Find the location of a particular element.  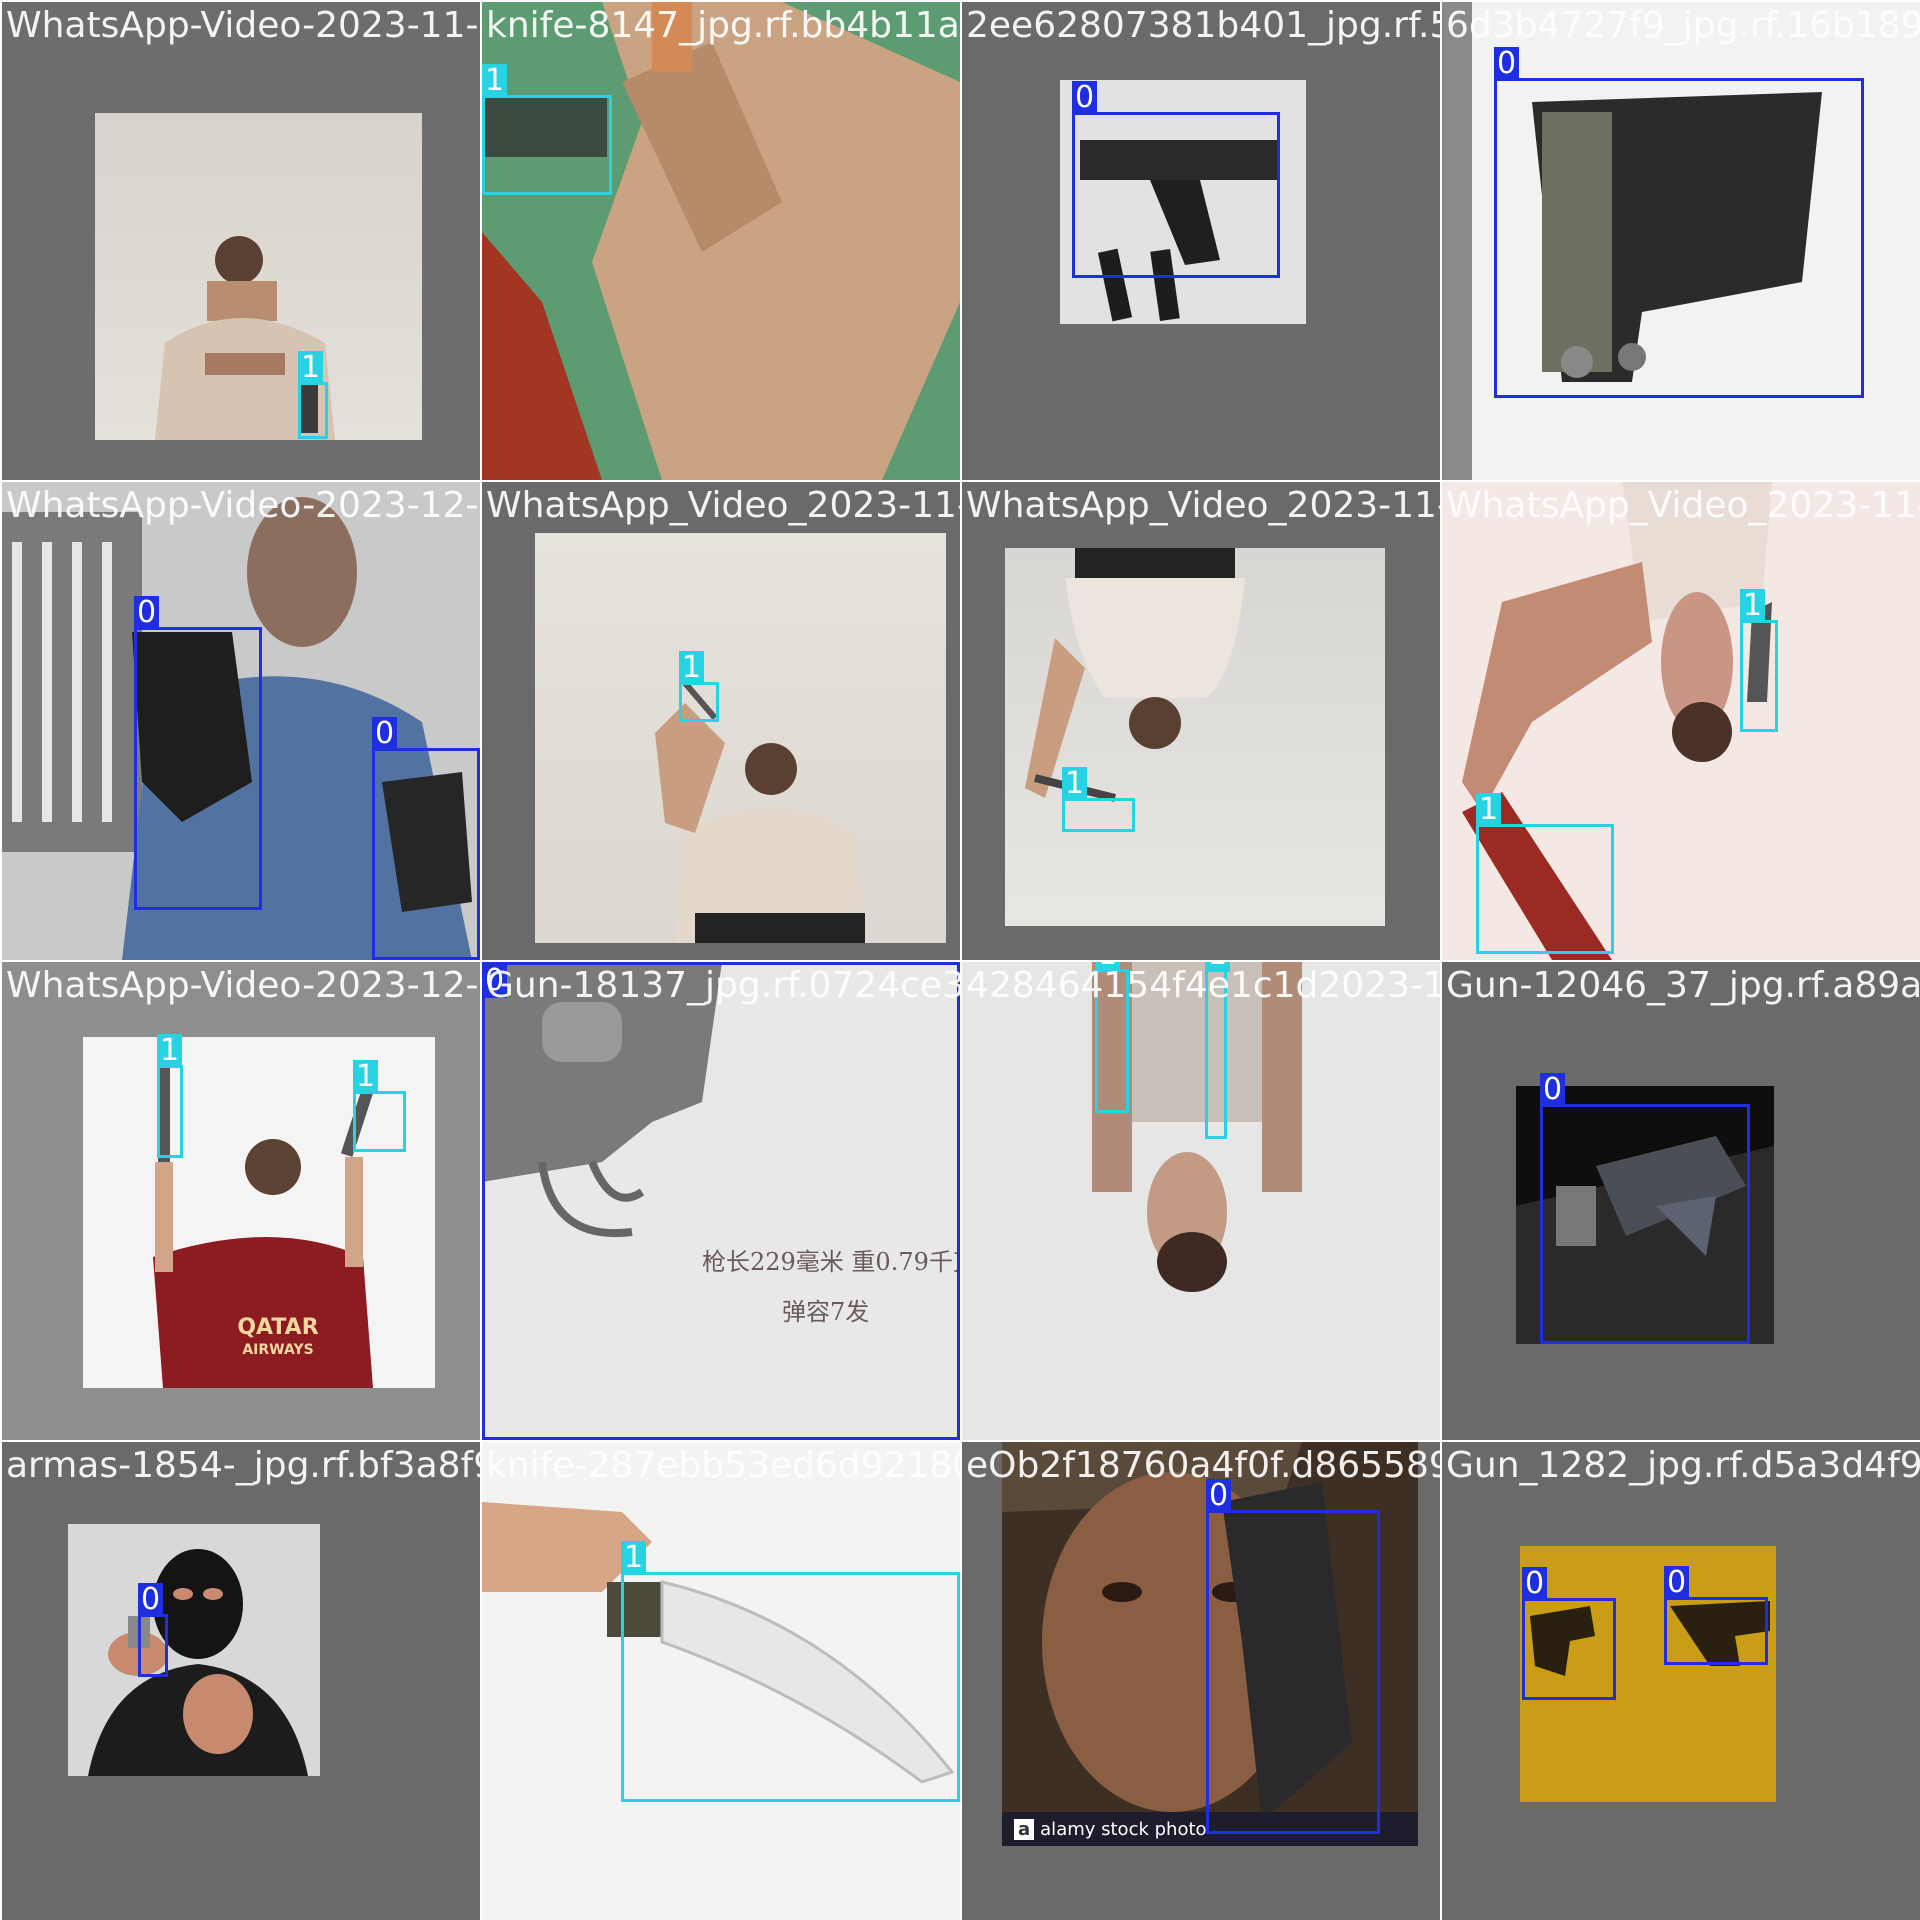

tile-10: 1 1 428464154f4e1c1d2023-11-22 is located at coordinates (1201, 1201).